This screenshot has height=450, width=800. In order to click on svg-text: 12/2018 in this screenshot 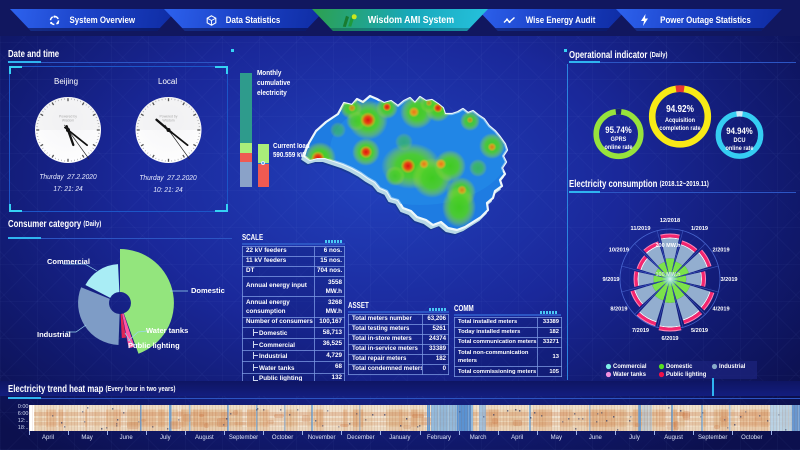, I will do `click(670, 221)`.